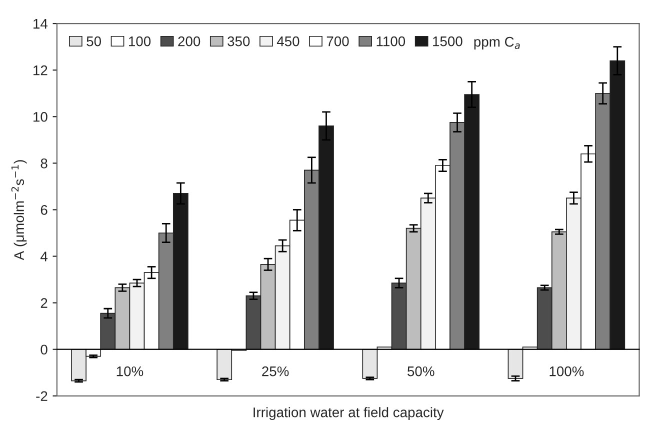  I want to click on y-tick-label: -2, so click(42, 396).